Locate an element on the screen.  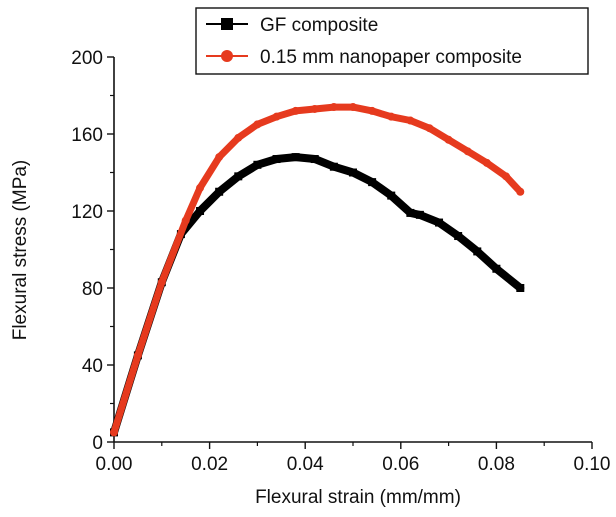
y-tick-label: 80 is located at coordinates (92, 289).